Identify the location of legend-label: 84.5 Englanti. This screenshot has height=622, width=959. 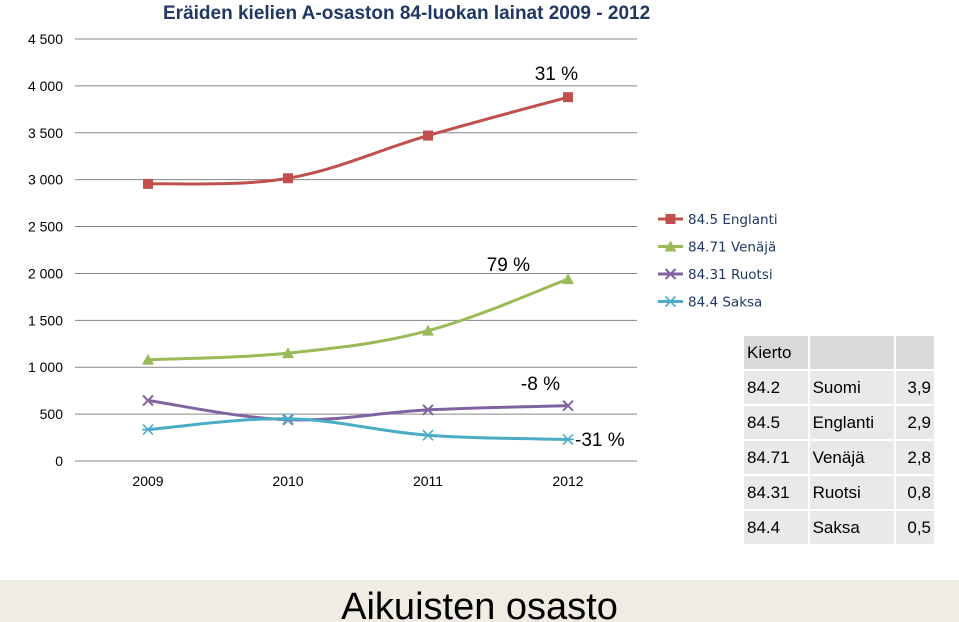
(733, 220).